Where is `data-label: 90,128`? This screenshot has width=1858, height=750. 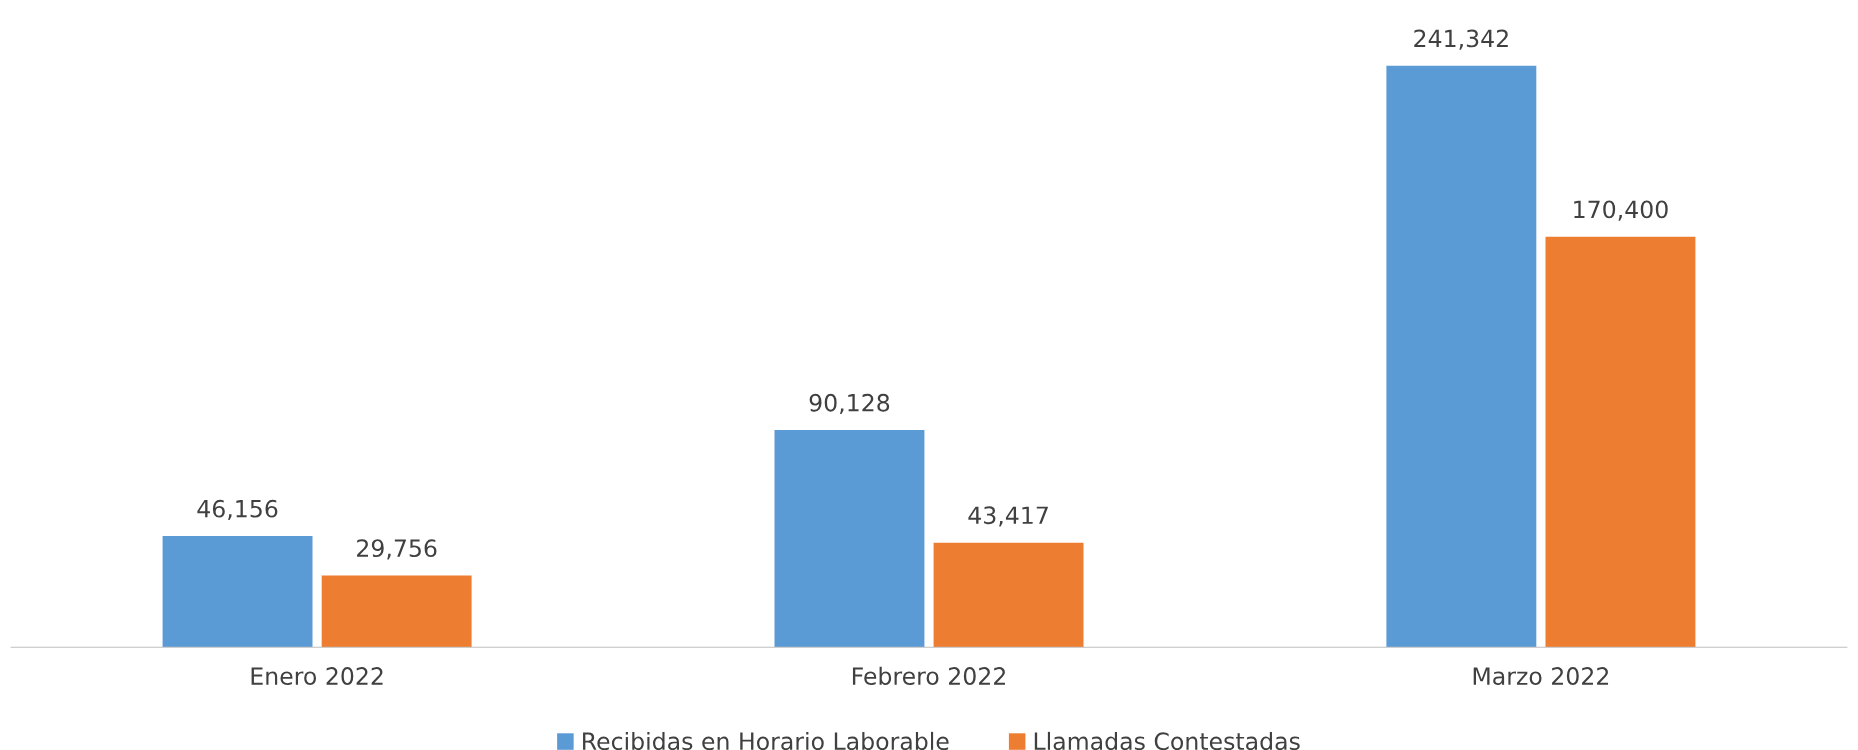
data-label: 90,128 is located at coordinates (849, 404).